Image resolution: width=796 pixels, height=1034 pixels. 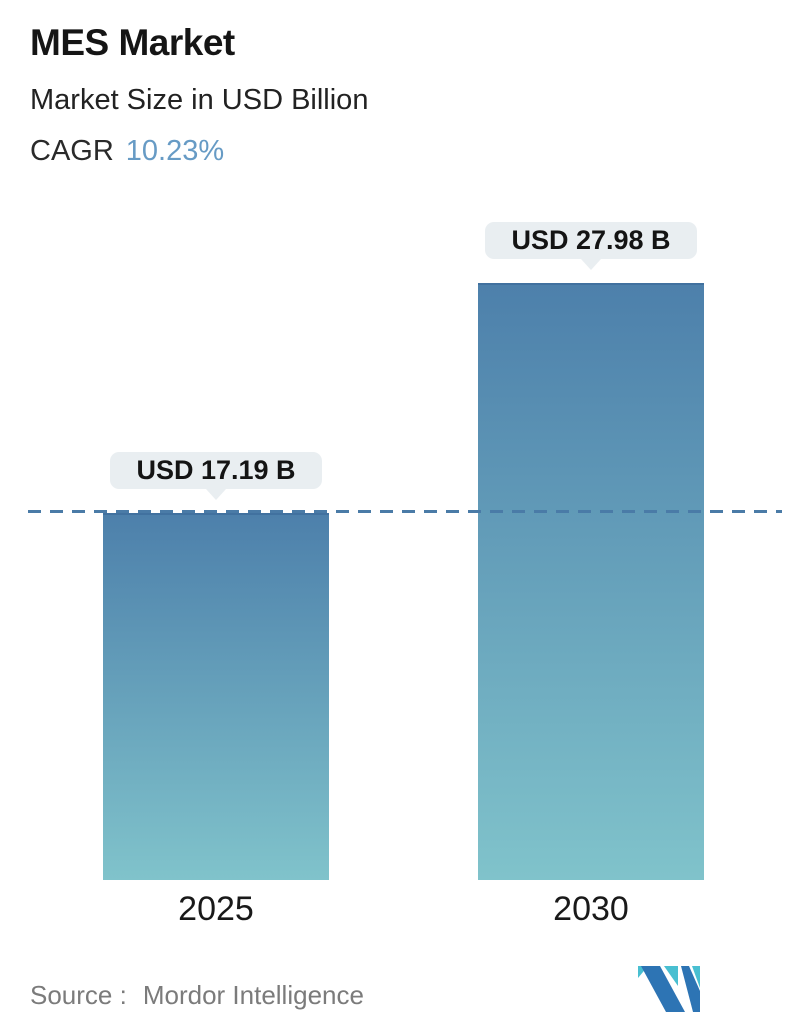 What do you see at coordinates (690, 989) in the screenshot?
I see `logo-blue-right-diagonal` at bounding box center [690, 989].